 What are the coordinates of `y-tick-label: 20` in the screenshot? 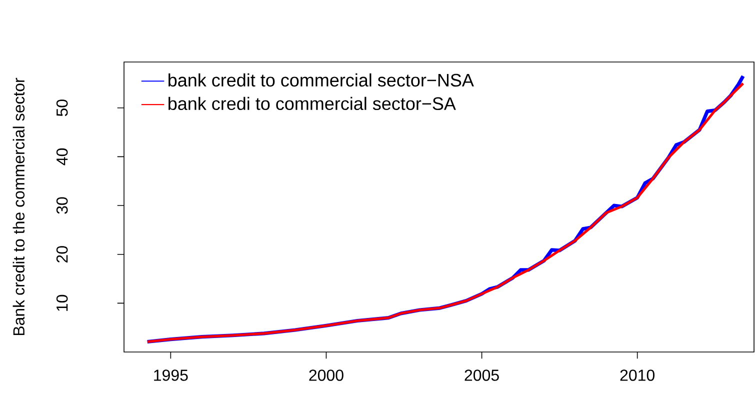 It's located at (62, 254).